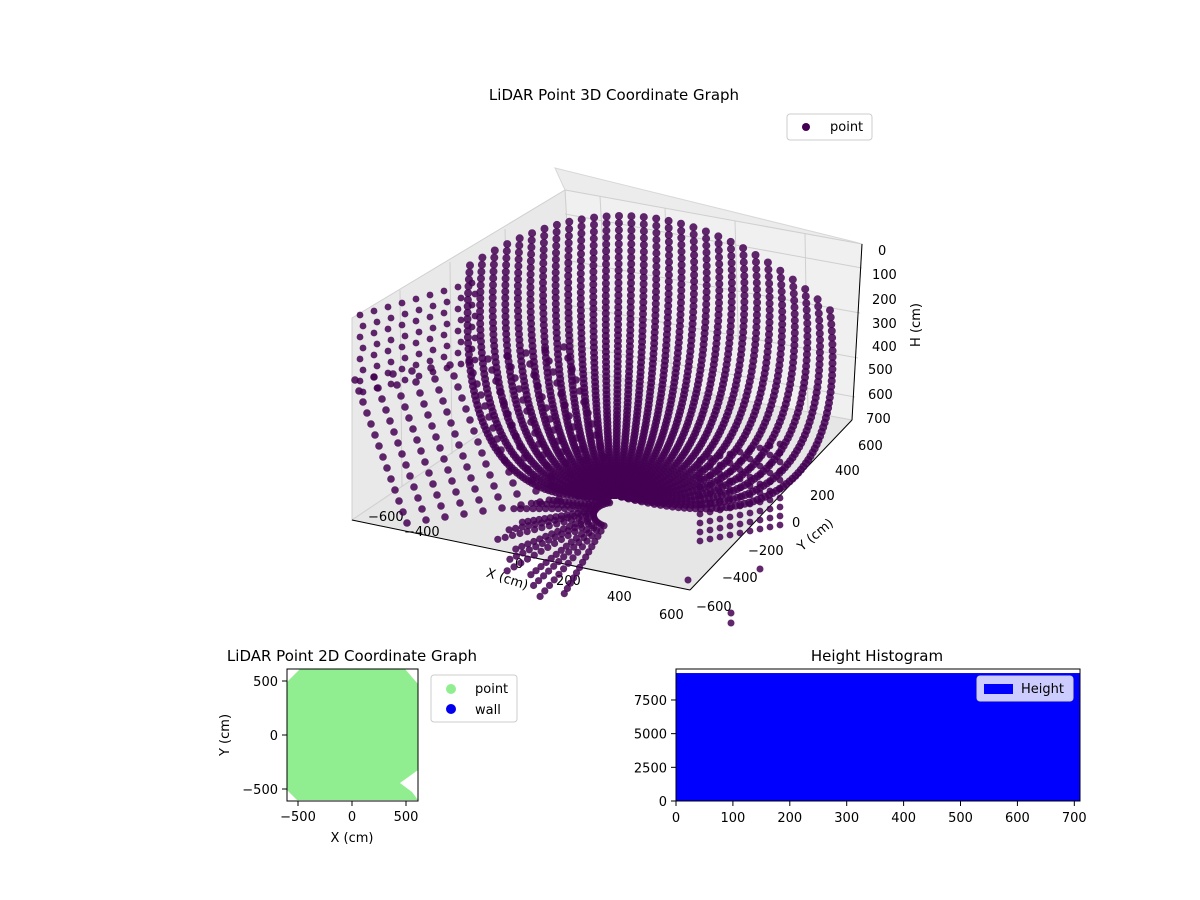 This screenshot has width=1200, height=900. Describe the element at coordinates (386, 517) in the screenshot. I see `x-tick: −600` at that location.